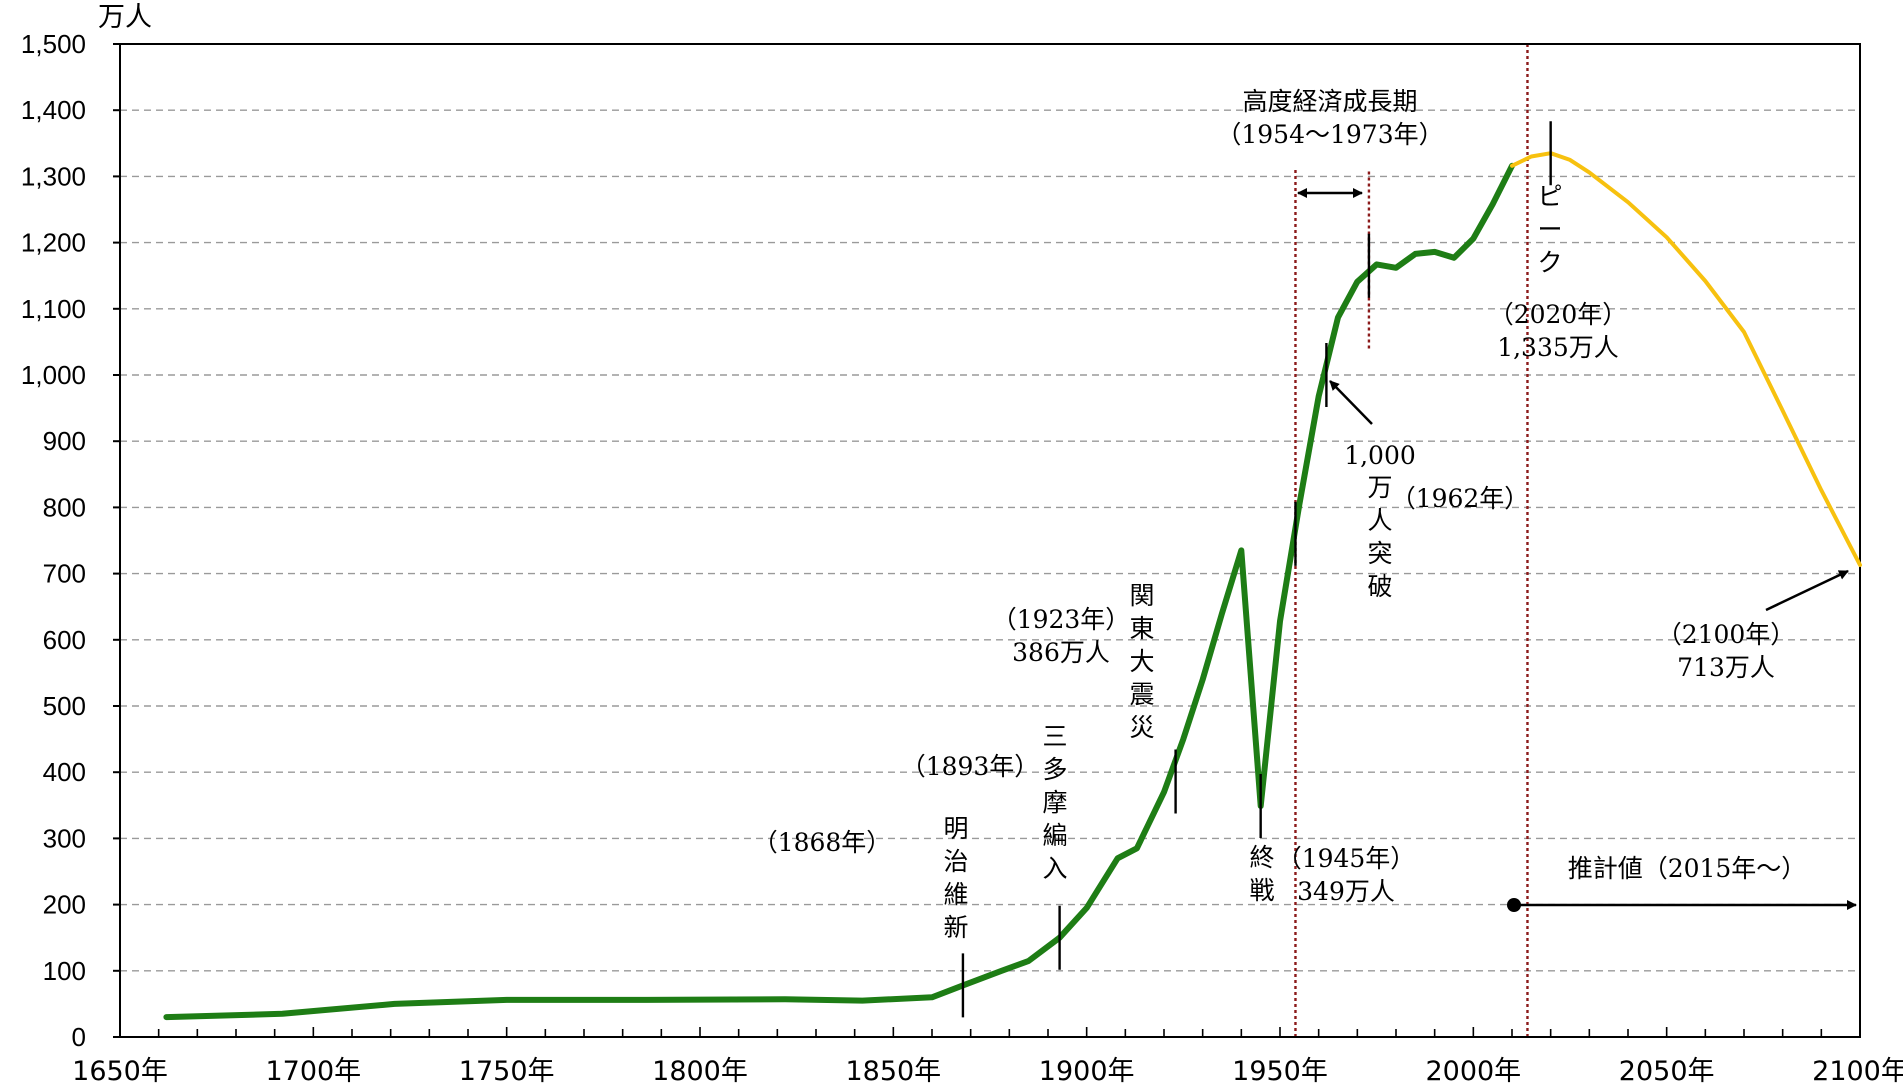 The height and width of the screenshot is (1088, 1903). I want to click on tenmillion-year-label: （1962年）, so click(1460, 498).